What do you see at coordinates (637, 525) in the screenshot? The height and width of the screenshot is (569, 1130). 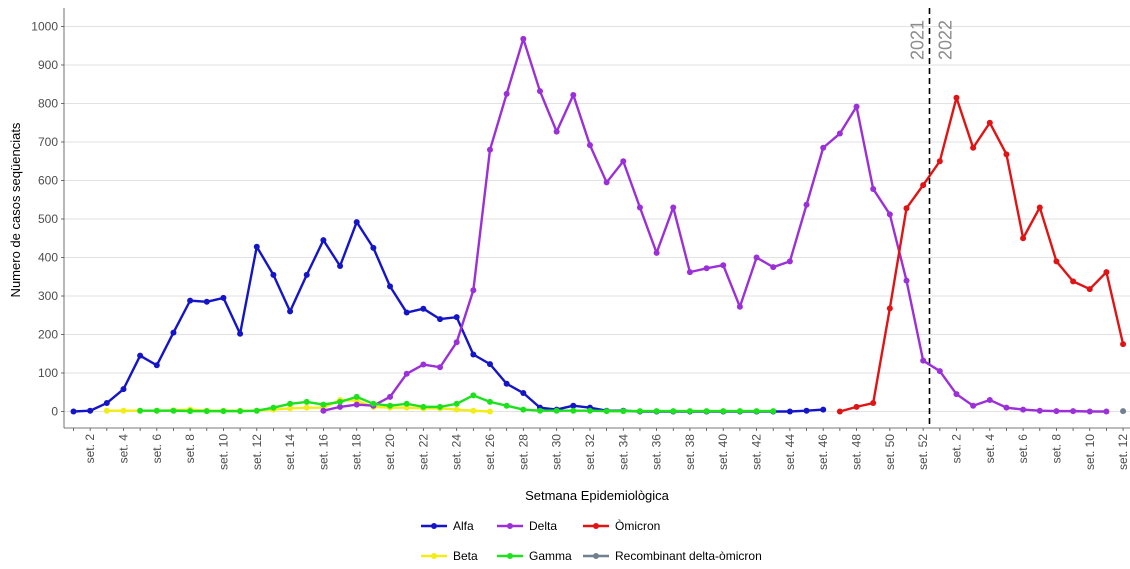 I see `legend-label: Òmicron` at bounding box center [637, 525].